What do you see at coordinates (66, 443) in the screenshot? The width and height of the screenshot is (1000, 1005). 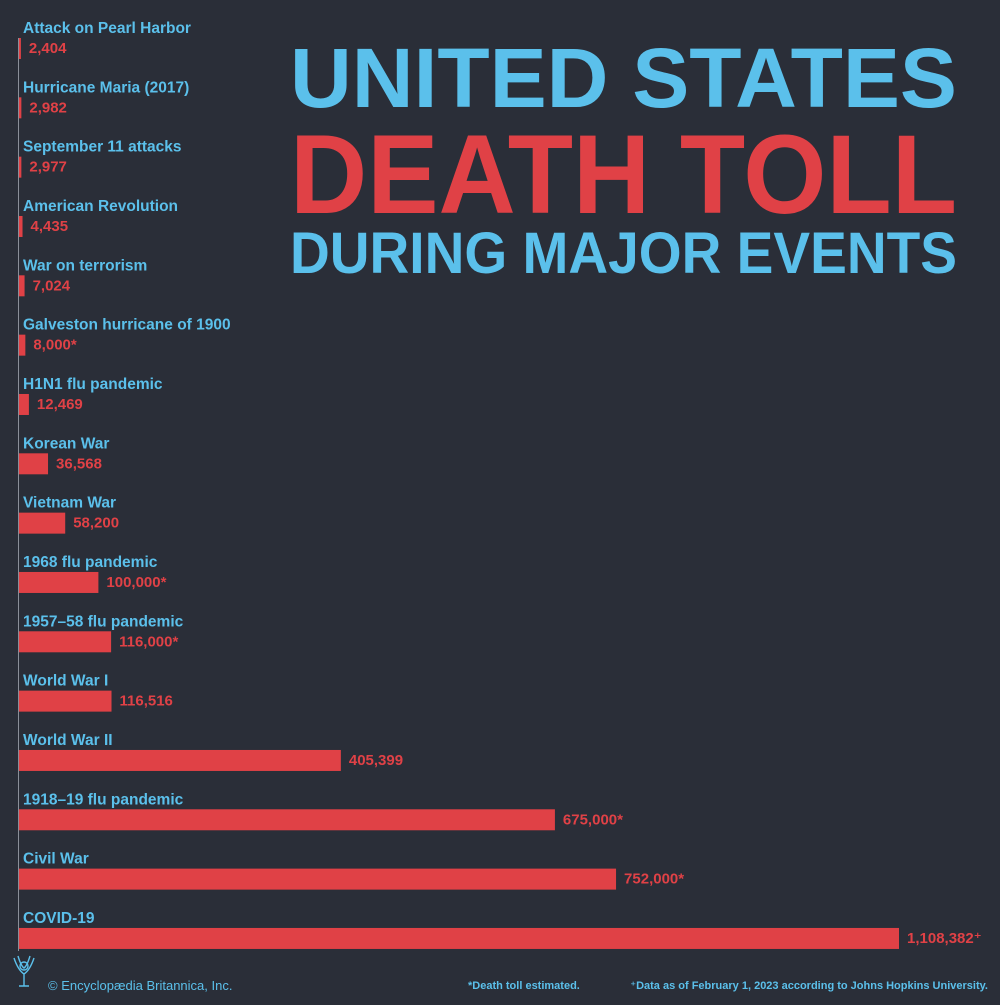 I see `category-label: Korean War` at bounding box center [66, 443].